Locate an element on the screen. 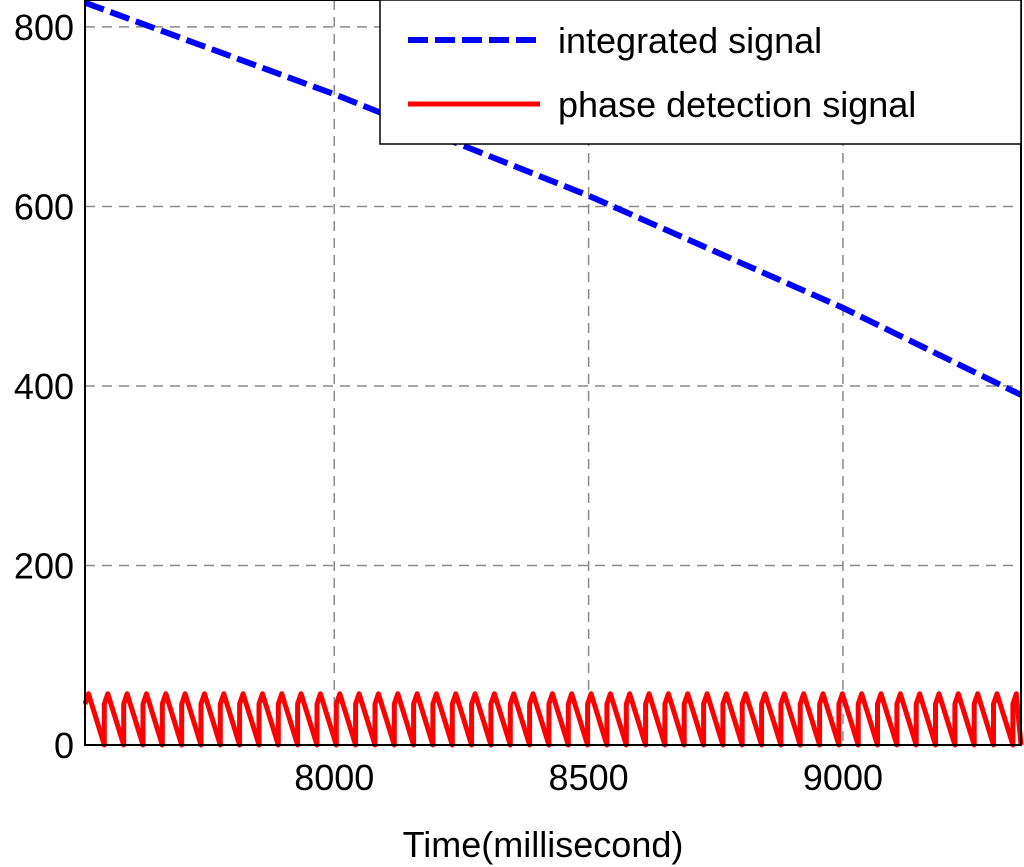  series-line-phase-detection-signal is located at coordinates (553, 719).